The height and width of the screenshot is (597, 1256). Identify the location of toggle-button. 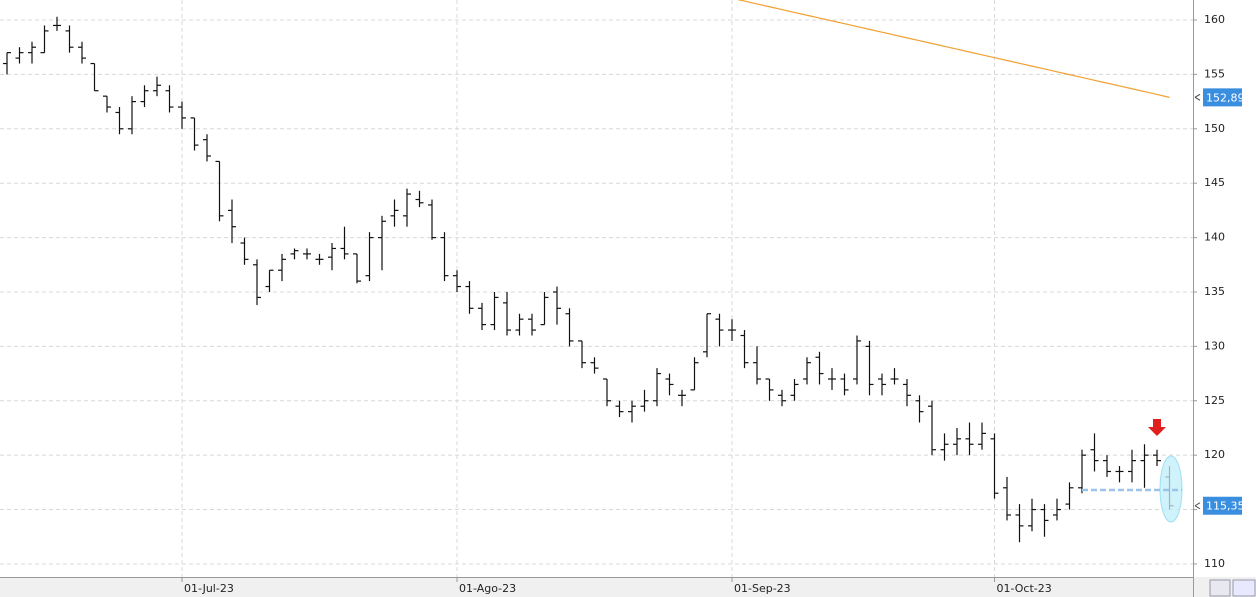
(1220, 588).